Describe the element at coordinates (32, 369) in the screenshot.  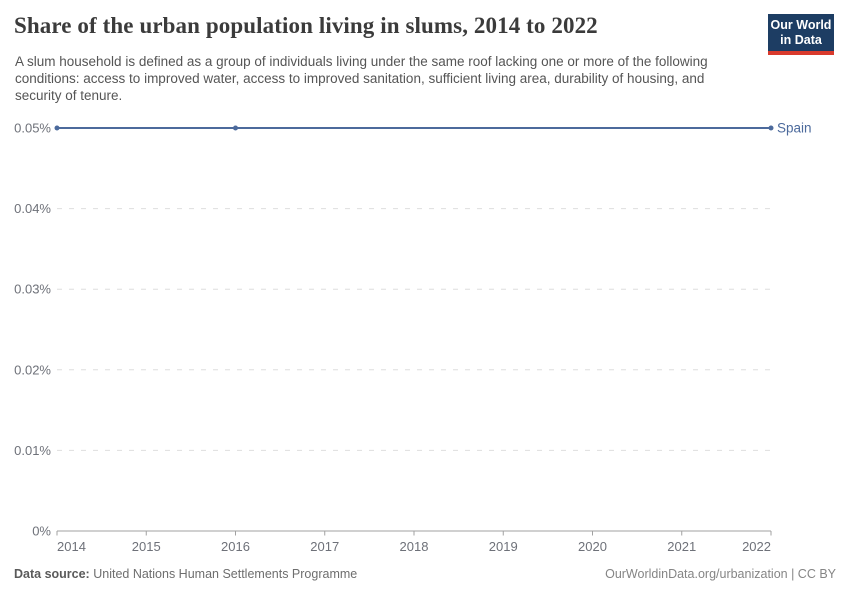
I see `y-tick-label: 0.02%` at that location.